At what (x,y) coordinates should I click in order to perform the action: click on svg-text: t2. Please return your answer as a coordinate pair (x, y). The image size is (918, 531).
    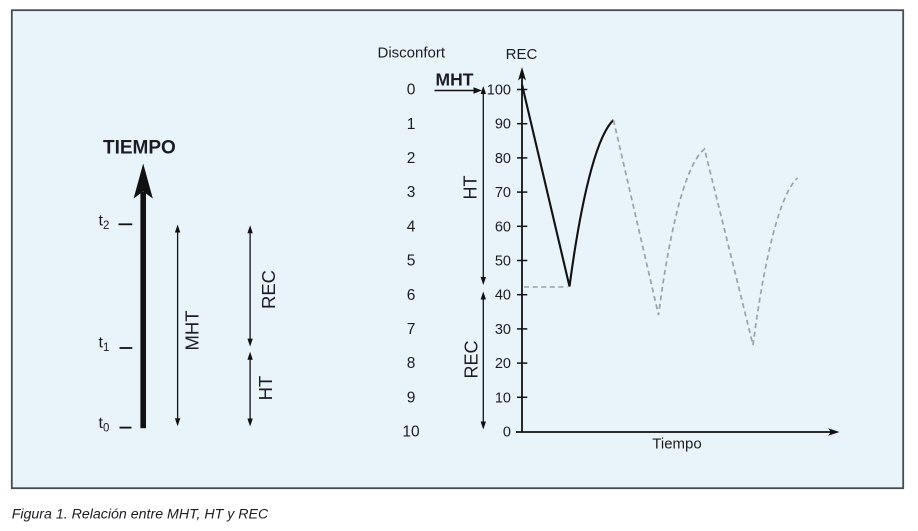
    Looking at the image, I should click on (104, 223).